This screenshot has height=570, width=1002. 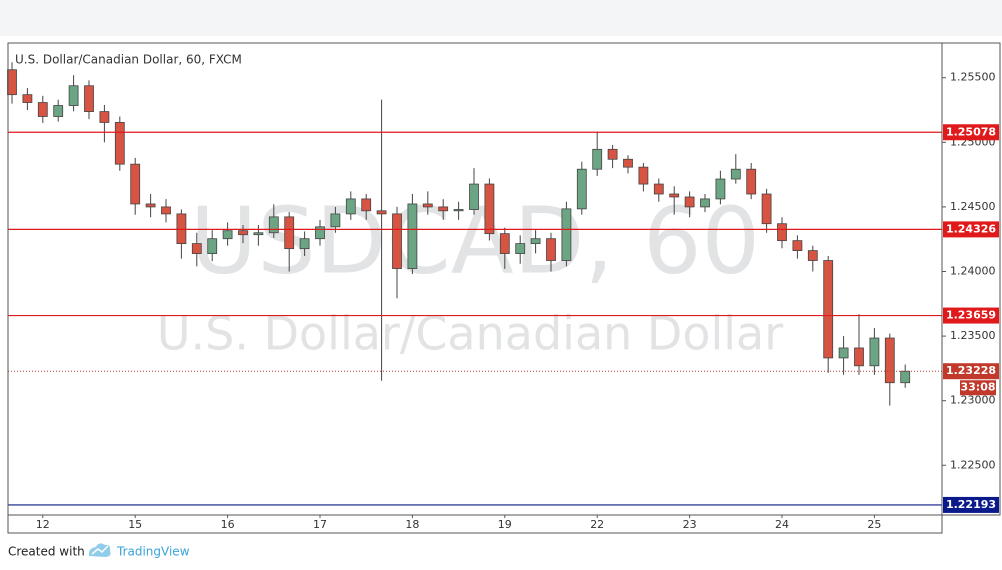 I want to click on footer-created: Created with, so click(x=46, y=552).